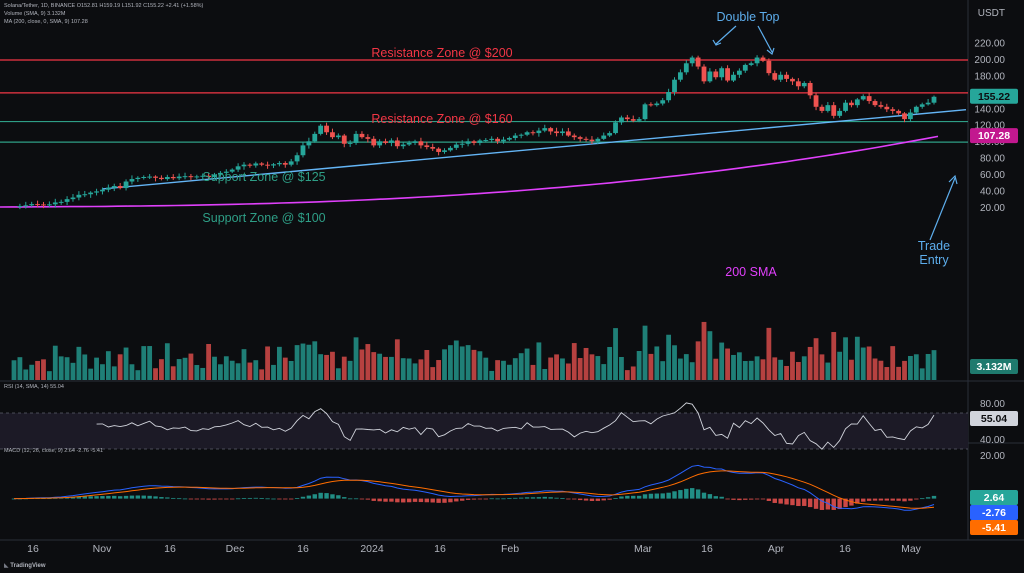 The height and width of the screenshot is (573, 1024). Describe the element at coordinates (510, 549) in the screenshot. I see `time-tick-label: Feb` at that location.